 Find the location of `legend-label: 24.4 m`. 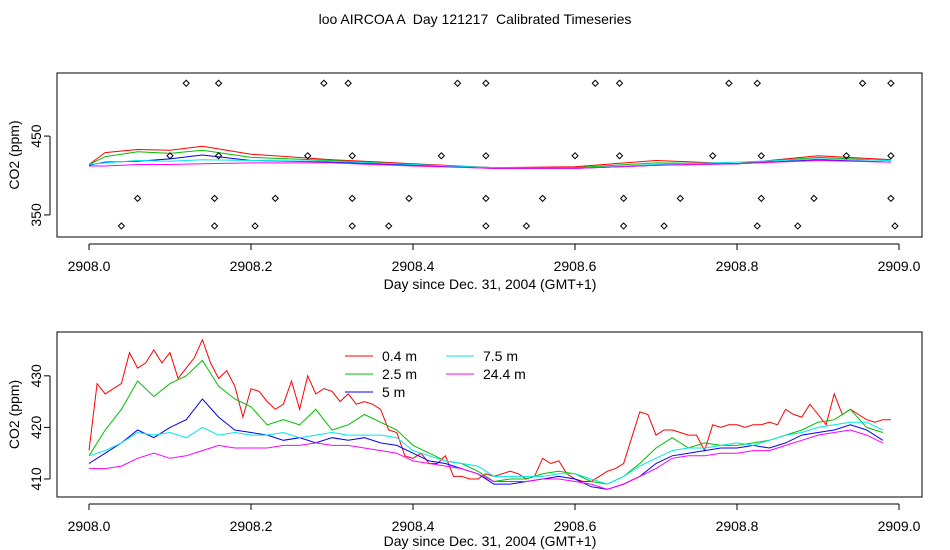

legend-label: 24.4 m is located at coordinates (504, 374).